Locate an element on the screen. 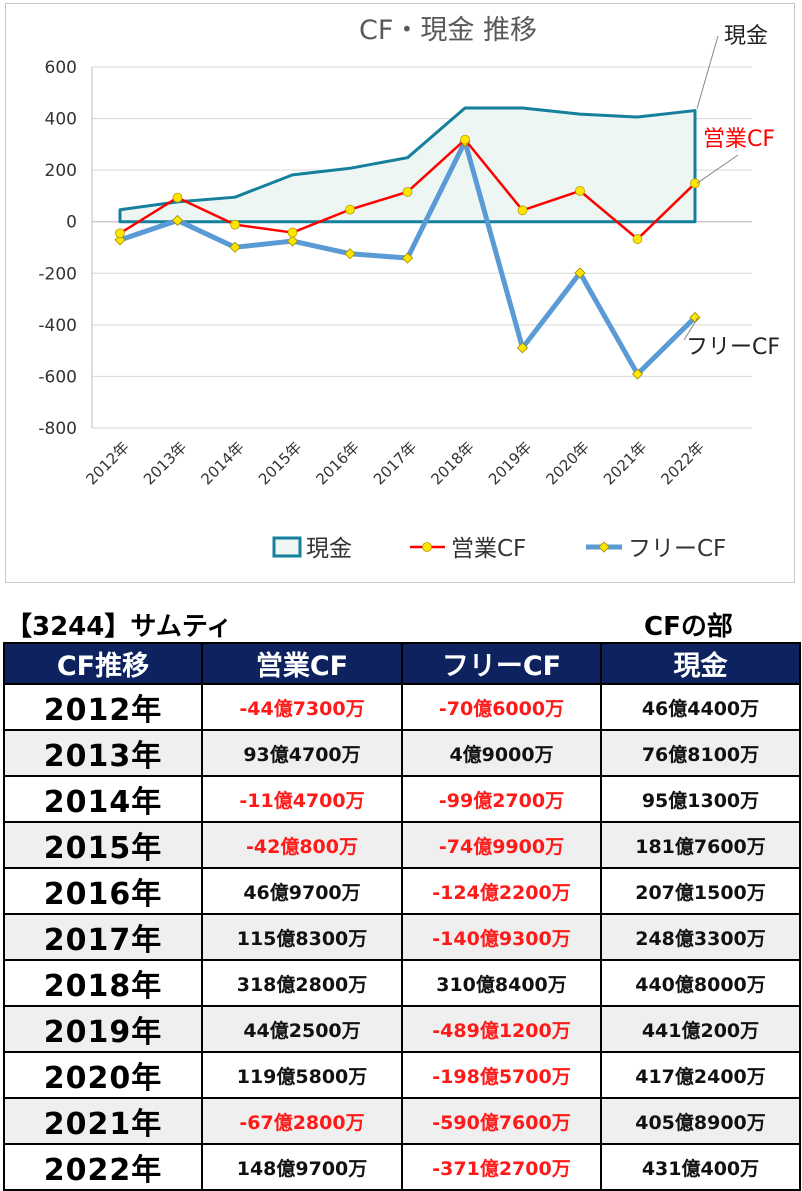  table-row: 2020年 119億5800万 -198億5700万 417億2400万 is located at coordinates (402, 1075).